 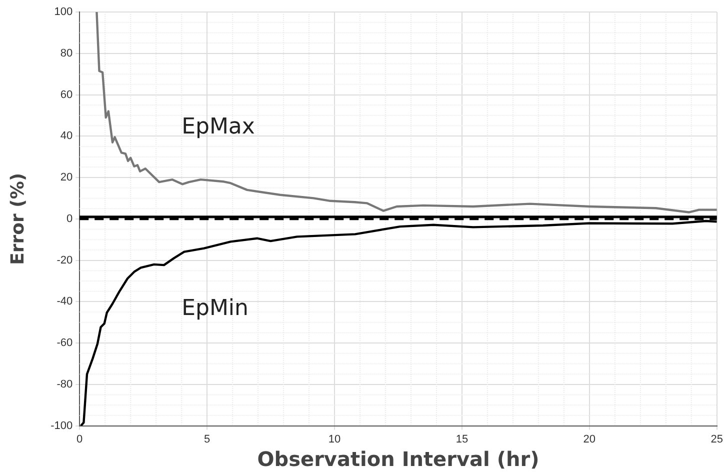 What do you see at coordinates (66, 178) in the screenshot?
I see `y-tick-label: 20` at bounding box center [66, 178].